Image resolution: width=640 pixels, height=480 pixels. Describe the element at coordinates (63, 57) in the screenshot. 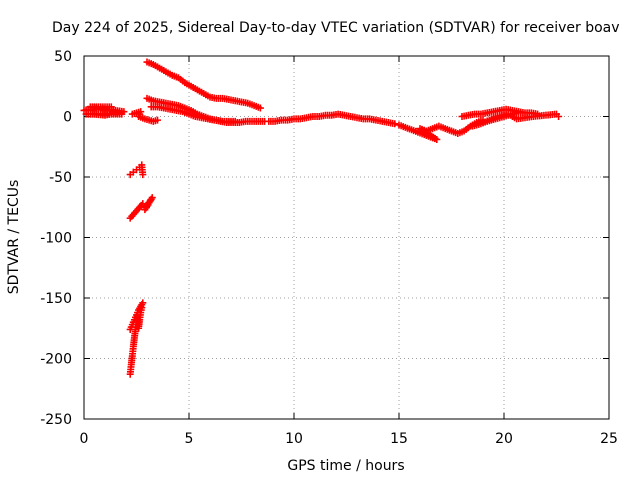

I see `y-tick-label: 50` at that location.